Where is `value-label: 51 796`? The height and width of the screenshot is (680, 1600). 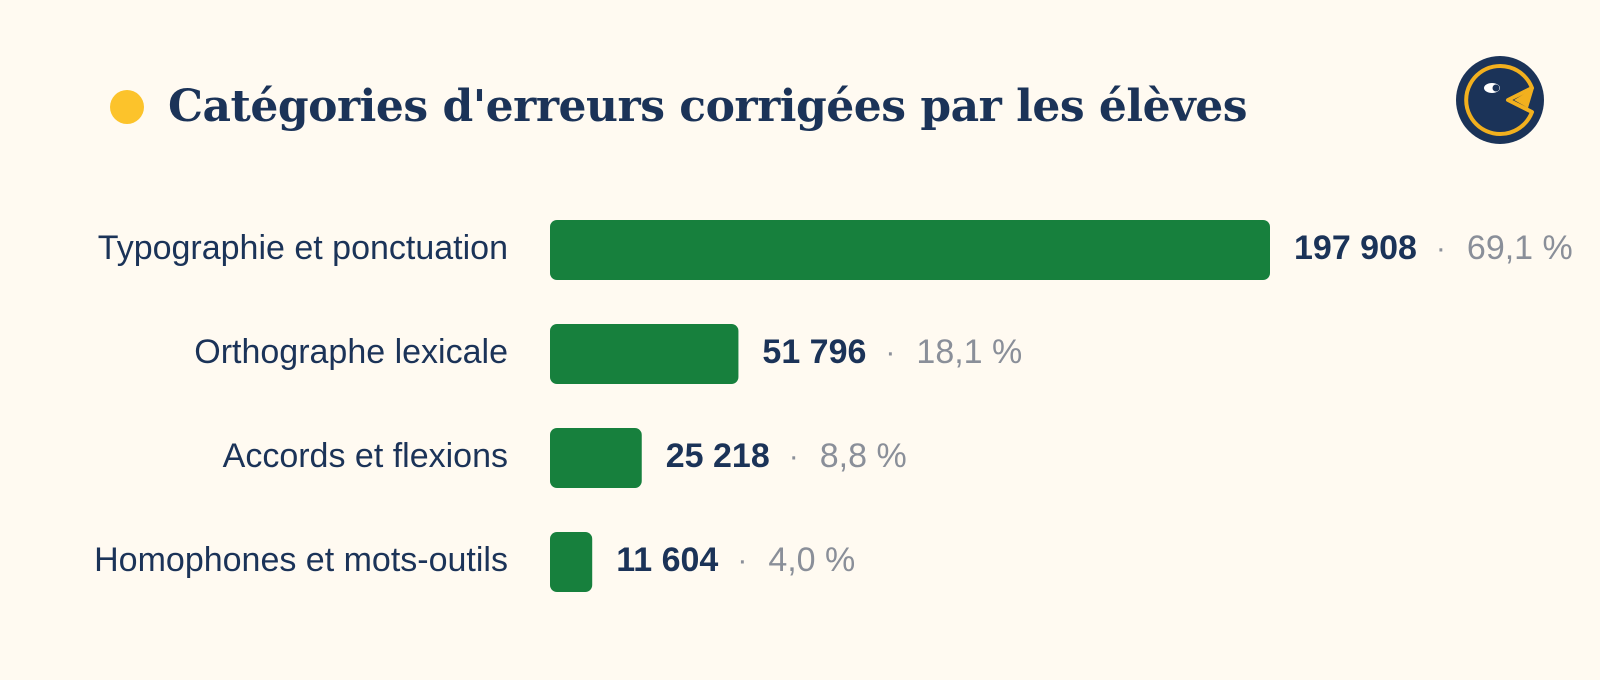
value-label: 51 796 is located at coordinates (814, 352).